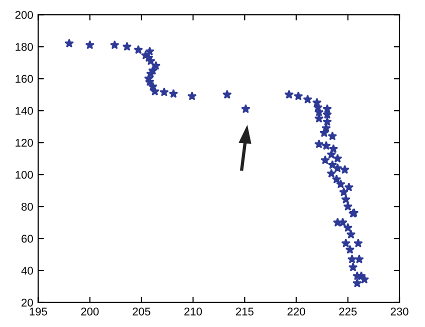 This screenshot has height=327, width=425. What do you see at coordinates (90, 312) in the screenshot?
I see `x-tick-label: 200` at bounding box center [90, 312].